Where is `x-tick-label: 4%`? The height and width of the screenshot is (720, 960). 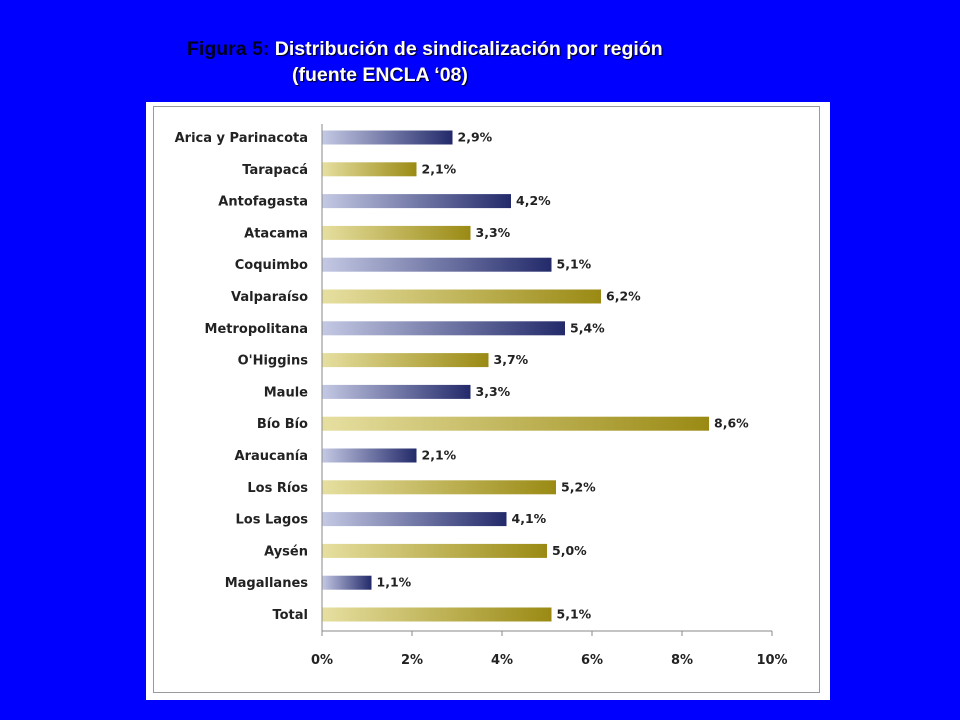
x-tick-label: 4% is located at coordinates (502, 660).